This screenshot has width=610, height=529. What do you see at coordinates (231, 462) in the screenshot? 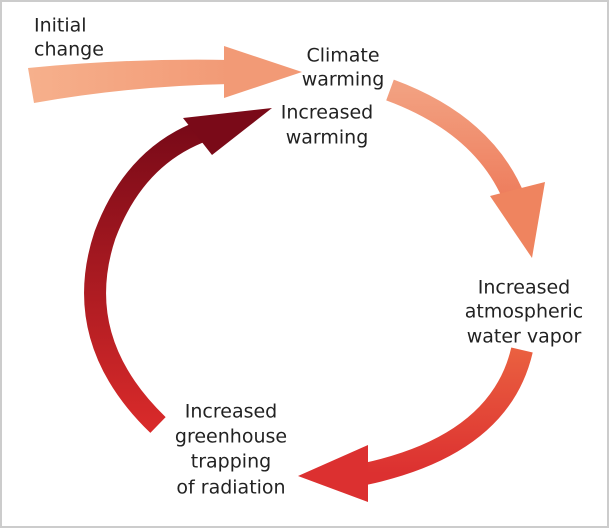
I see `node-label: trapping` at bounding box center [231, 462].